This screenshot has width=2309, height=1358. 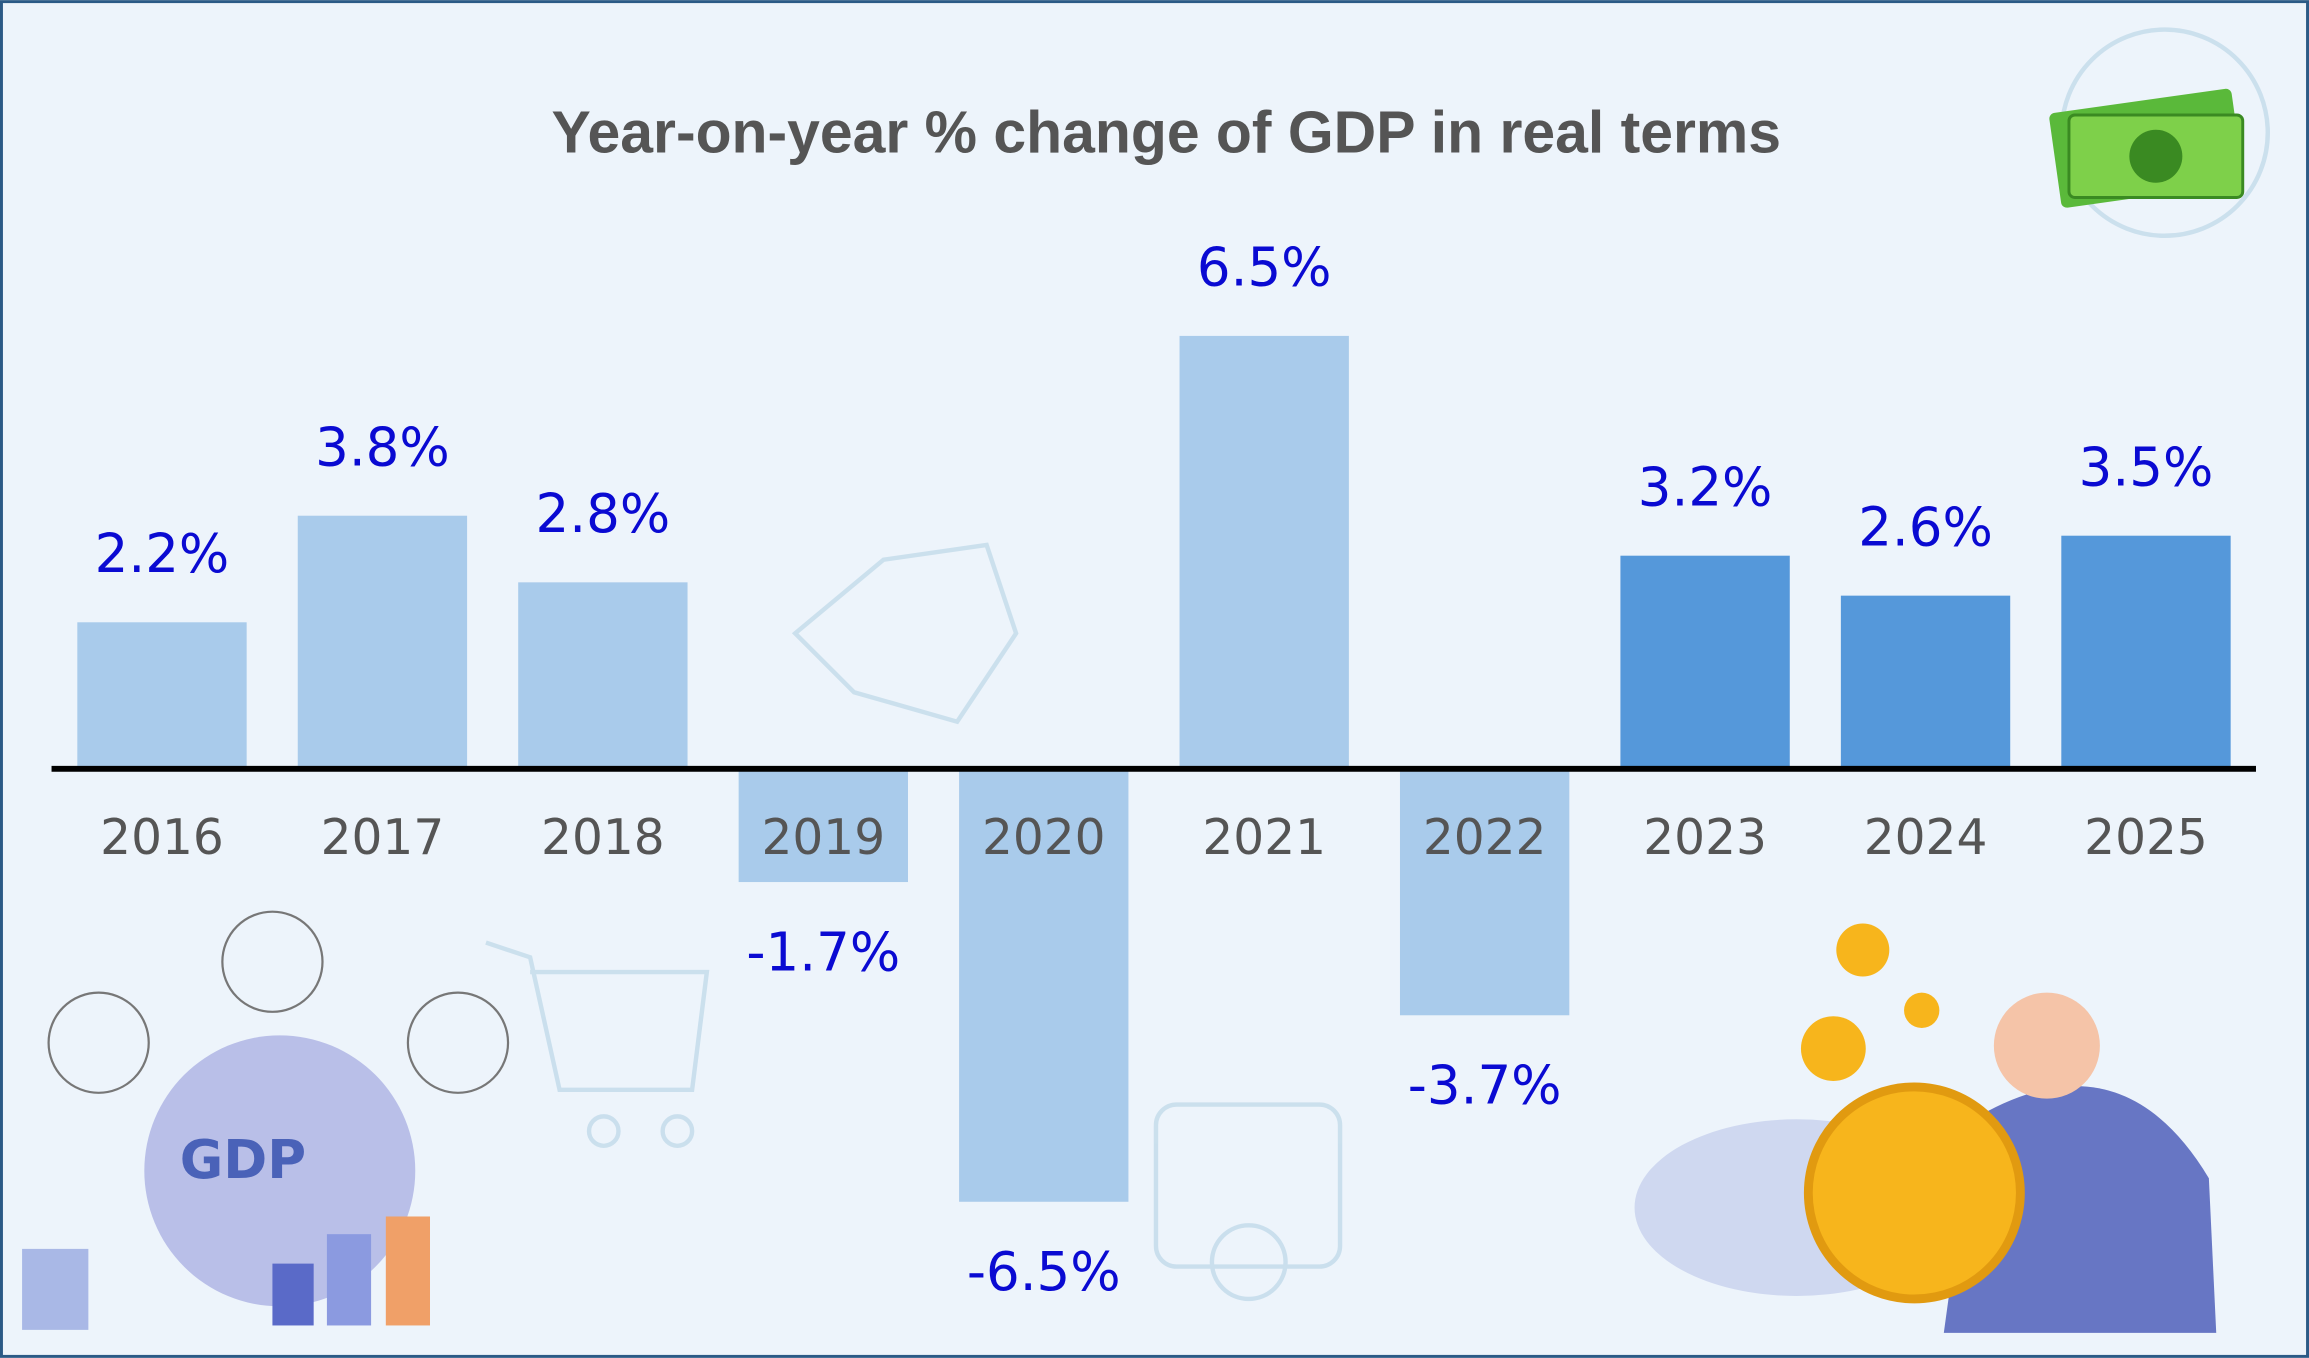 What do you see at coordinates (2146, 468) in the screenshot?
I see `value-label: 3.5%` at bounding box center [2146, 468].